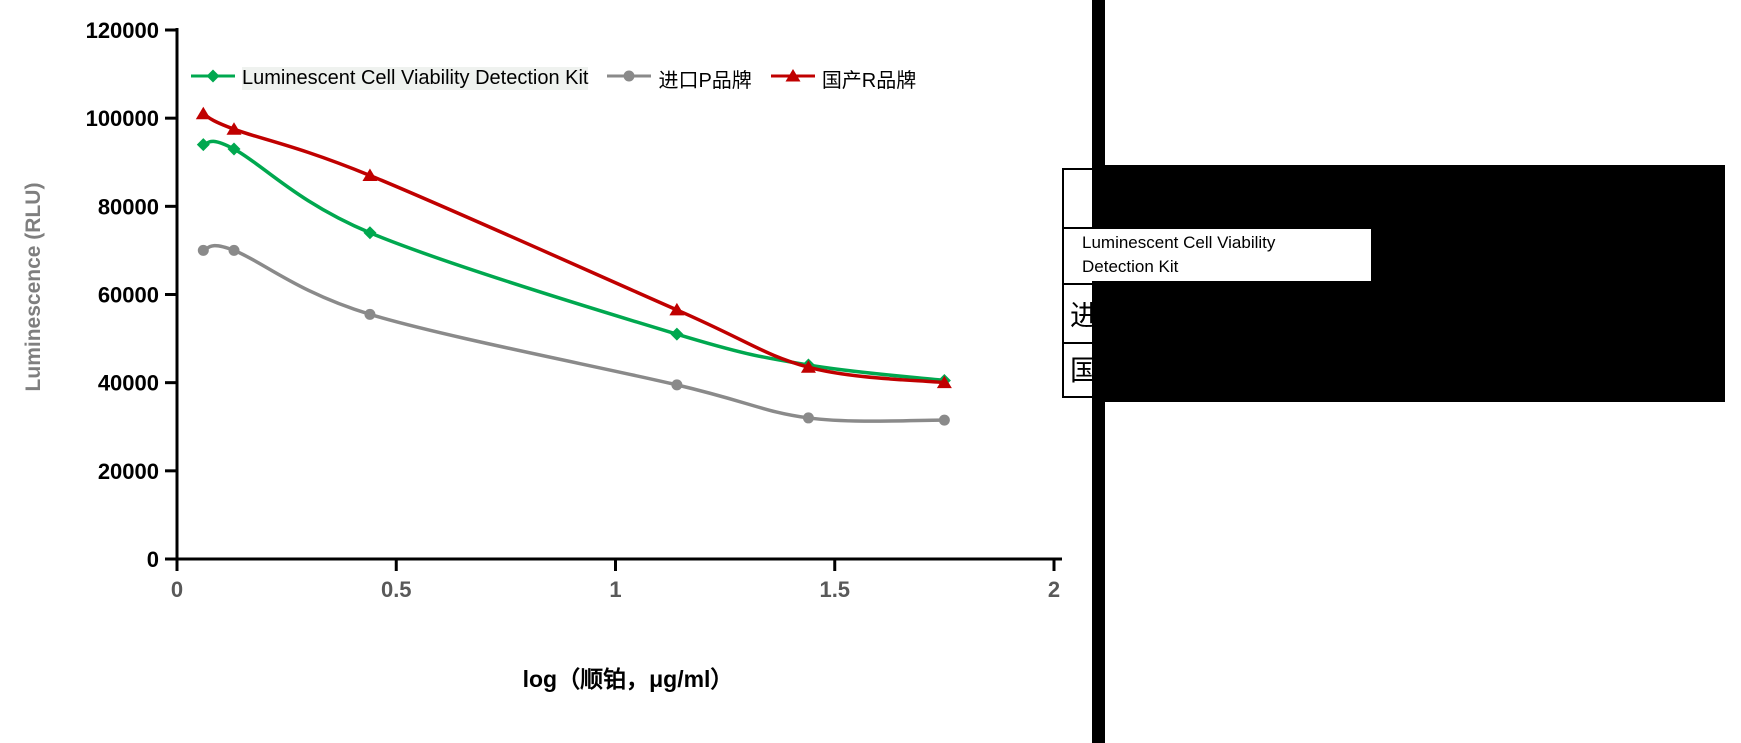 This screenshot has height=743, width=1741. I want to click on x-tick-label-1.5: 1.5, so click(834, 589).